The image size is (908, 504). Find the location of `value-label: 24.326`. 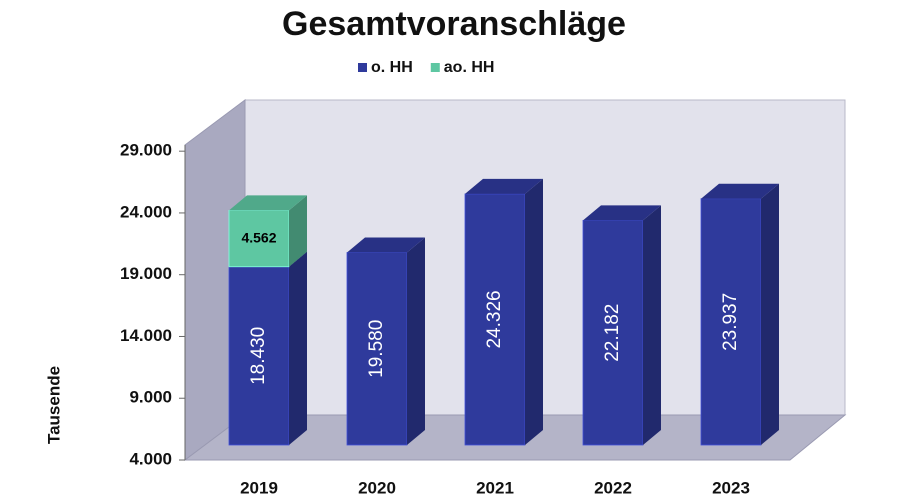

value-label: 24.326 is located at coordinates (494, 319).